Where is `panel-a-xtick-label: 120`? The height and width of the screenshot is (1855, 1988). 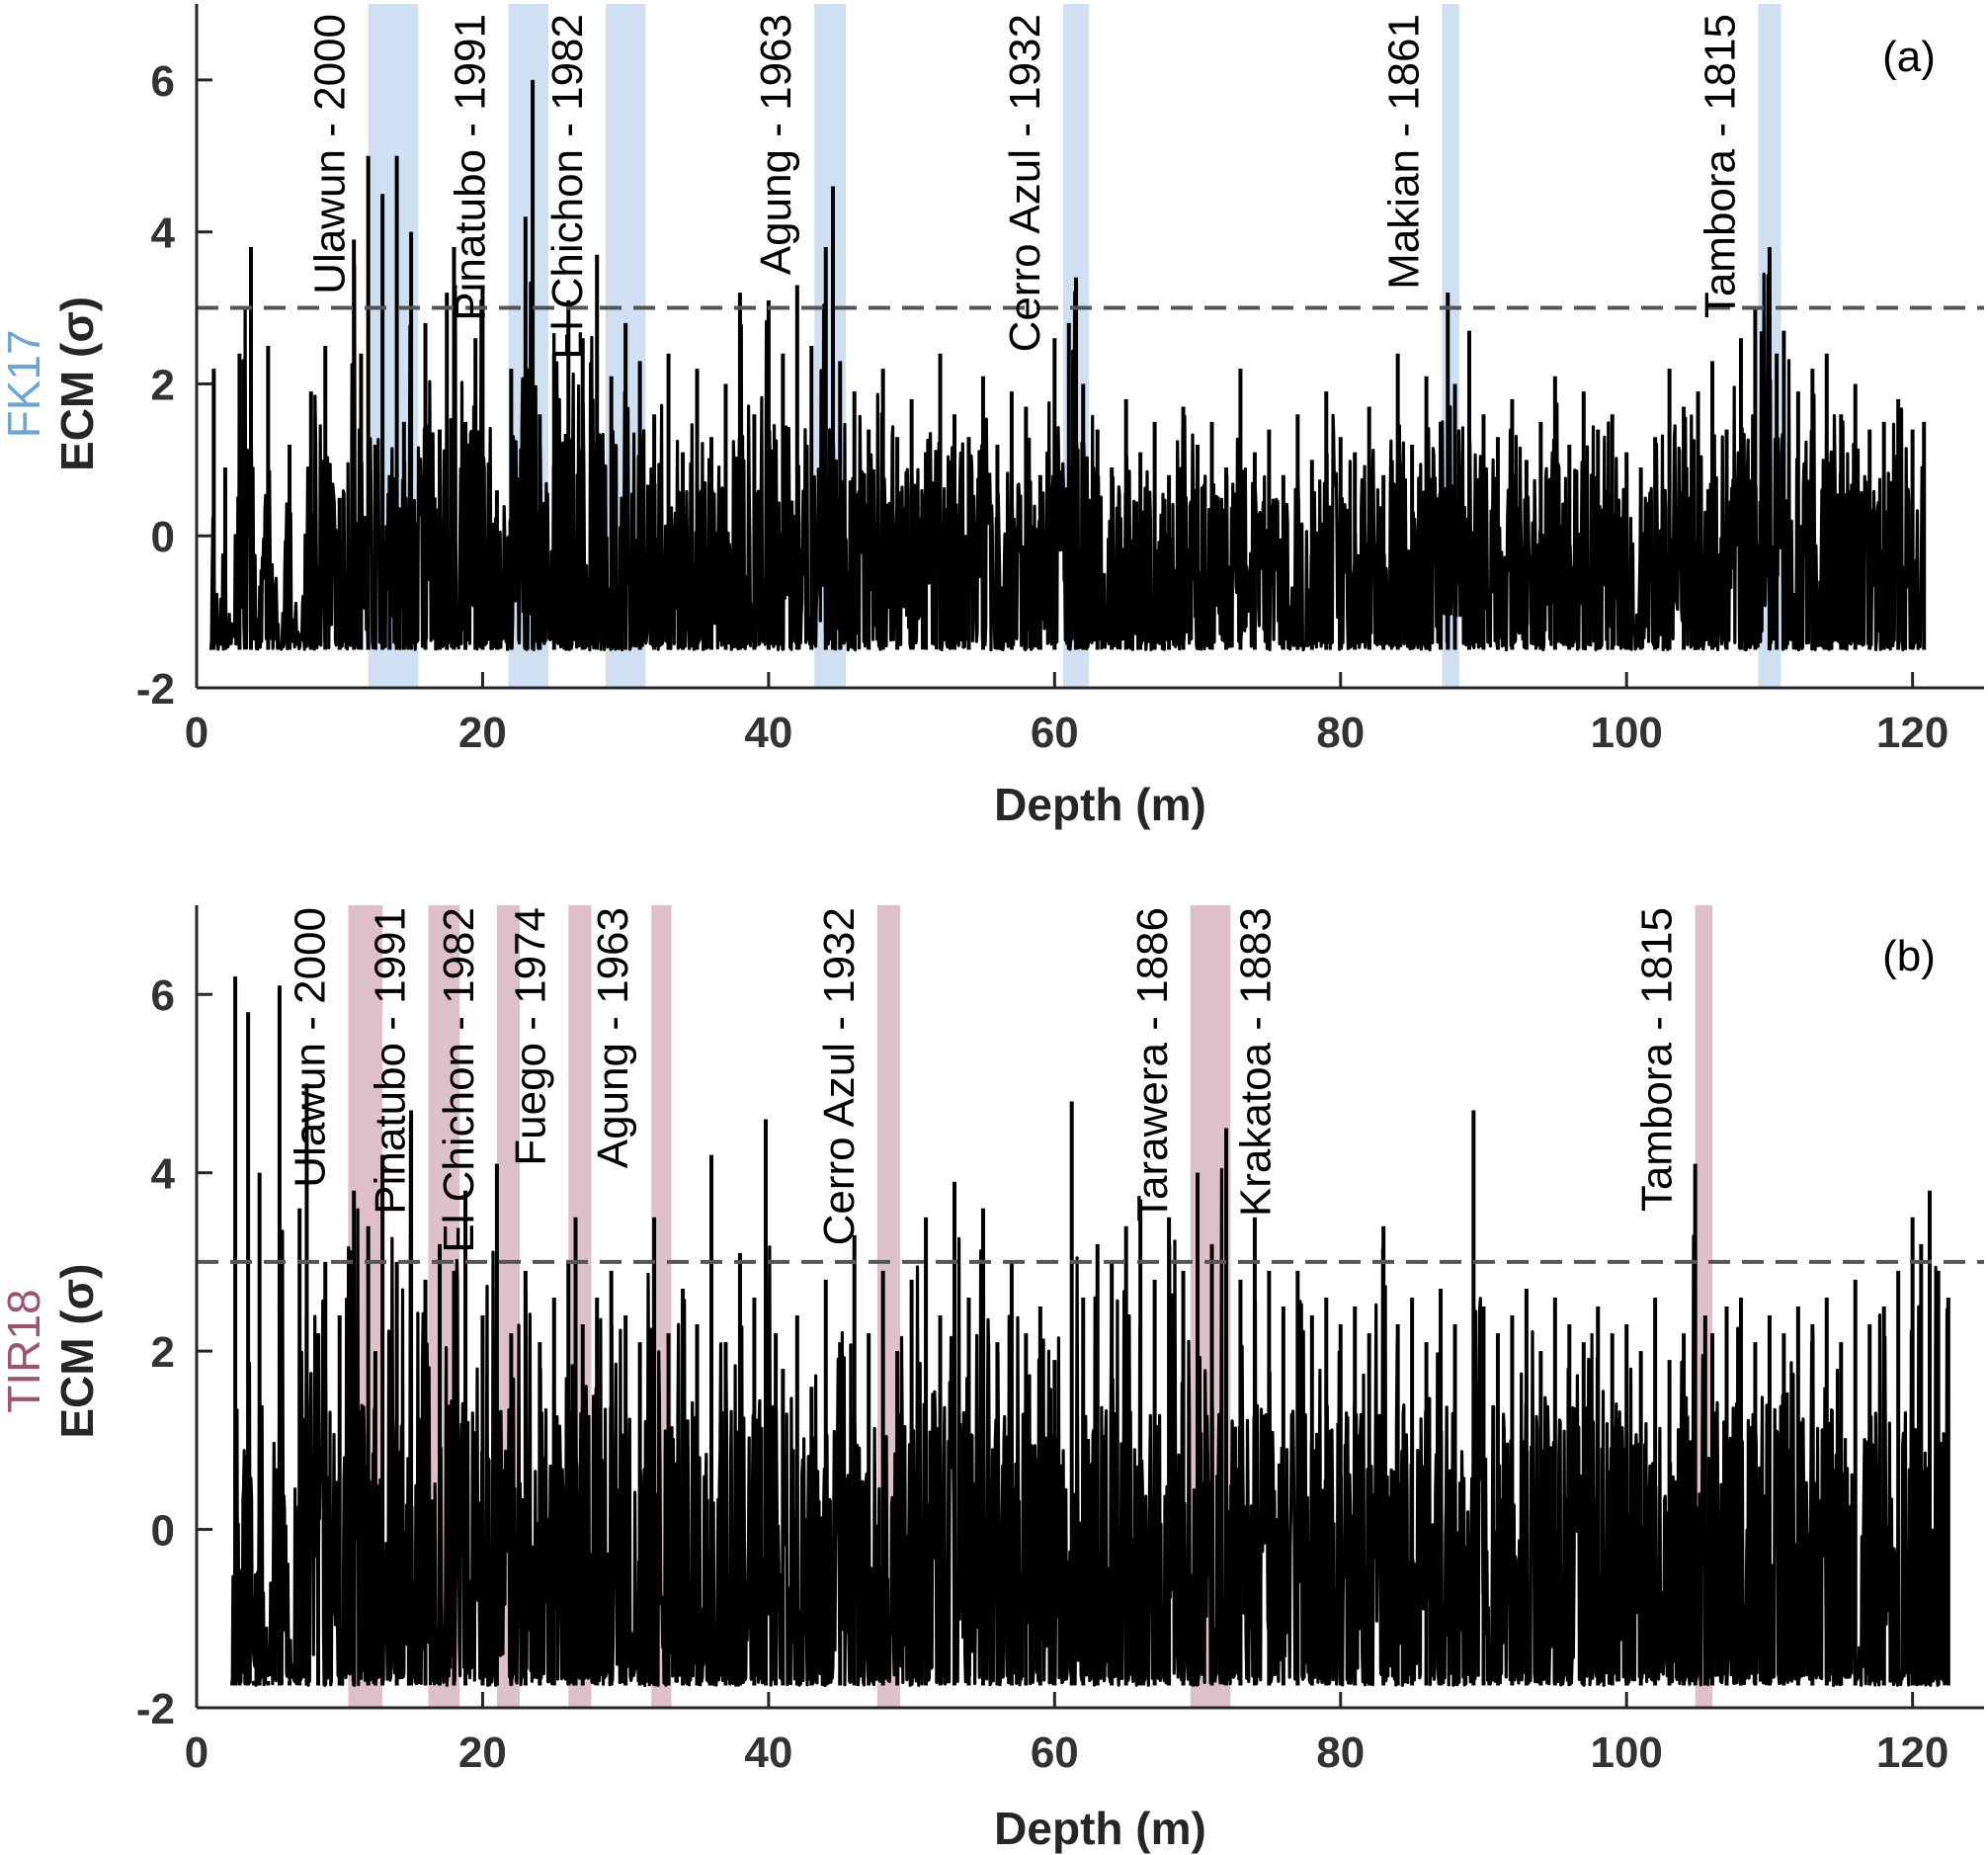
panel-a-xtick-label: 120 is located at coordinates (1912, 733).